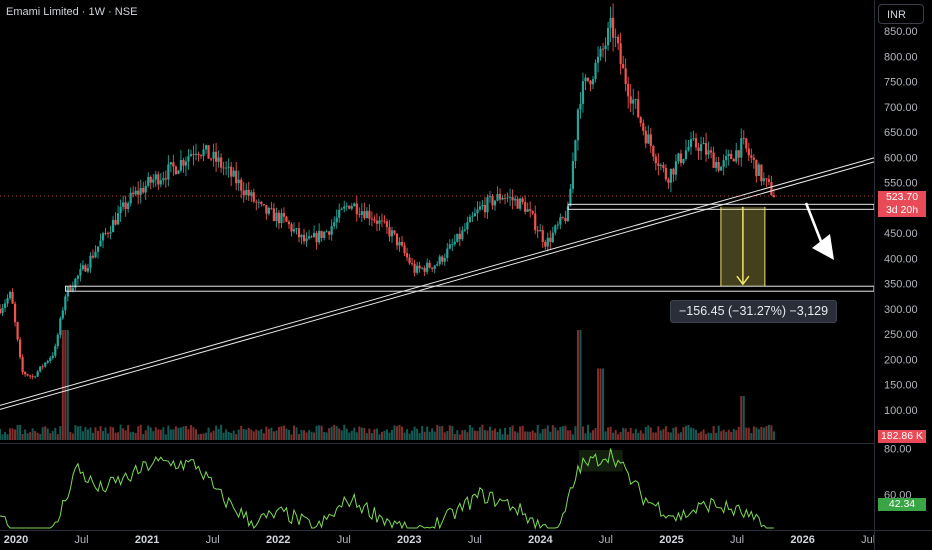 This screenshot has height=550, width=932. What do you see at coordinates (743, 246) in the screenshot?
I see `price-range-measure` at bounding box center [743, 246].